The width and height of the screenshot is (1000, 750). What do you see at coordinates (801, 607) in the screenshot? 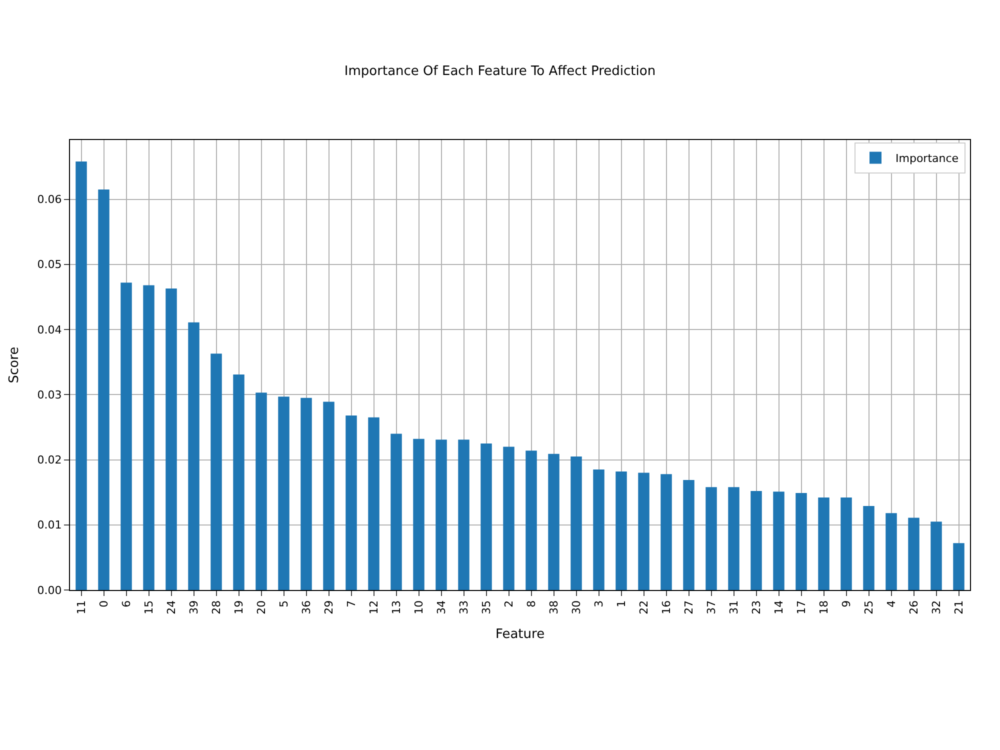
I see `x-tick-label: 17` at bounding box center [801, 607].